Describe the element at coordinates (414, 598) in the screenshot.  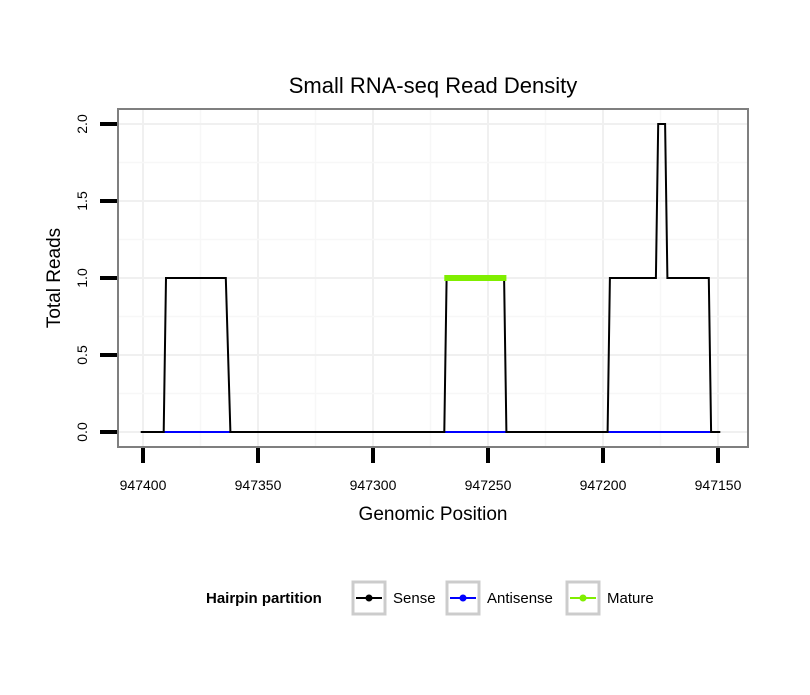
I see `legend-label: Sense` at that location.